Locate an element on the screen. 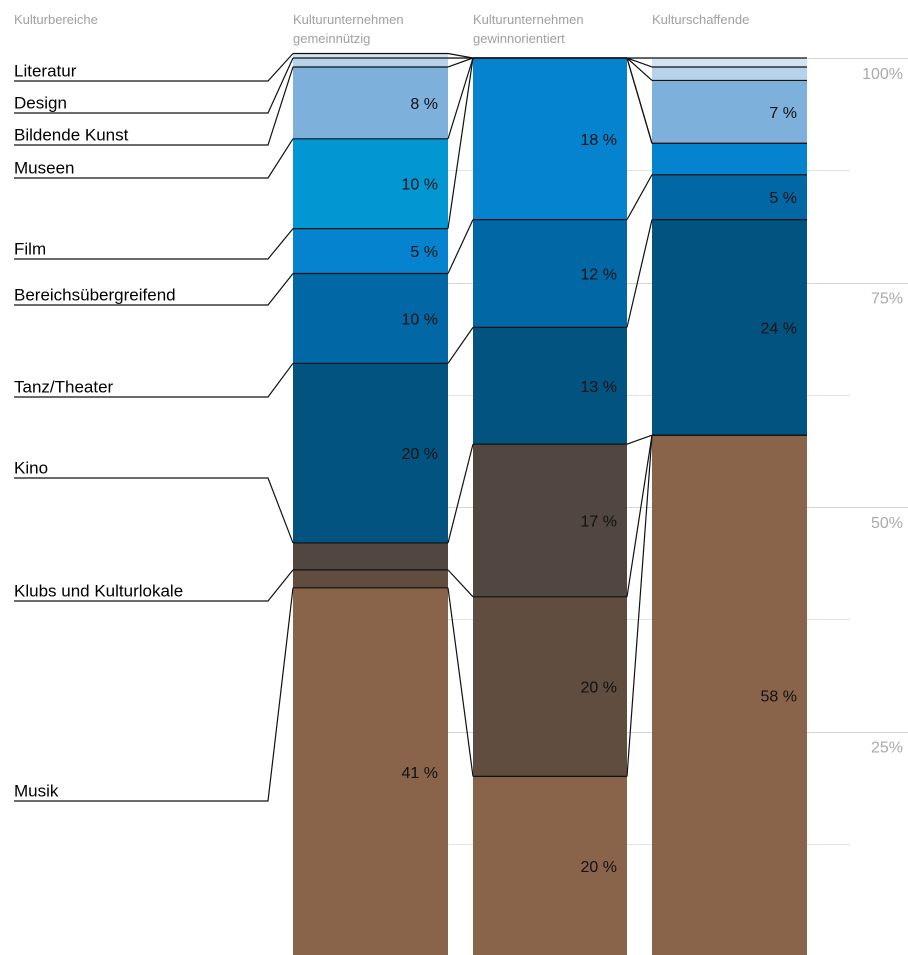 Image resolution: width=908 pixels, height=955 pixels. data-label: 58 % is located at coordinates (779, 697).